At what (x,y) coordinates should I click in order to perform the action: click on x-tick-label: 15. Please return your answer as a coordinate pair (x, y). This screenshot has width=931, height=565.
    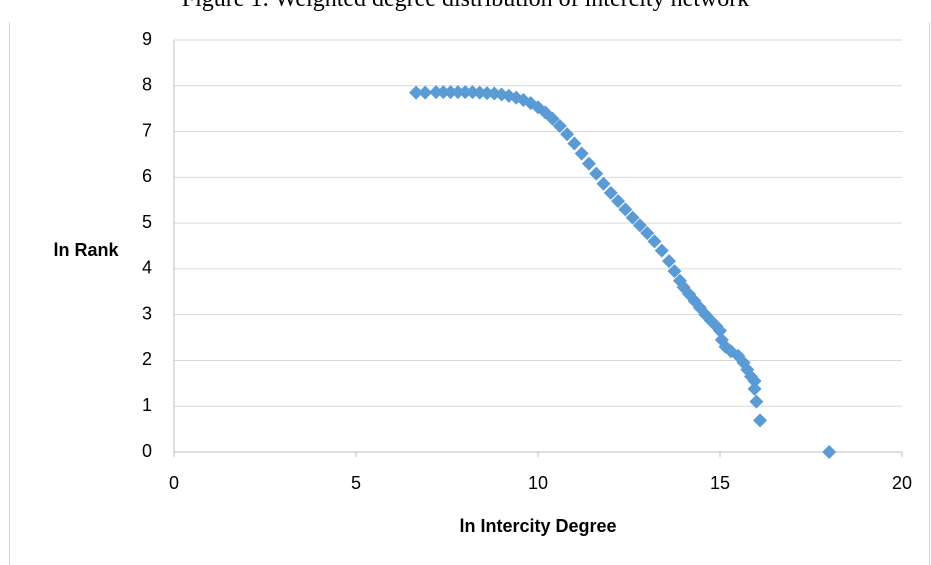
    Looking at the image, I should click on (720, 483).